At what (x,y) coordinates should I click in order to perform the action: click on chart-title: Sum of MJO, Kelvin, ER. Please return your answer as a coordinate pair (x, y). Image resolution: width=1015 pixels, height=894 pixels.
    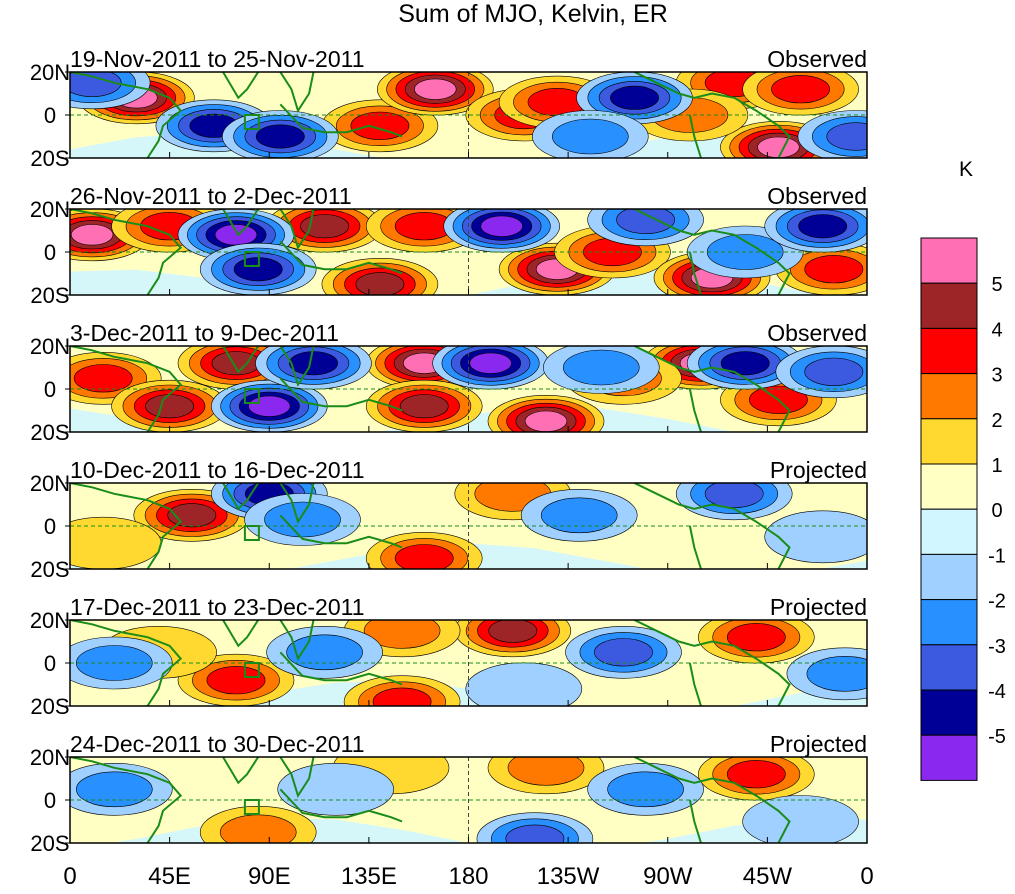
    Looking at the image, I should click on (533, 14).